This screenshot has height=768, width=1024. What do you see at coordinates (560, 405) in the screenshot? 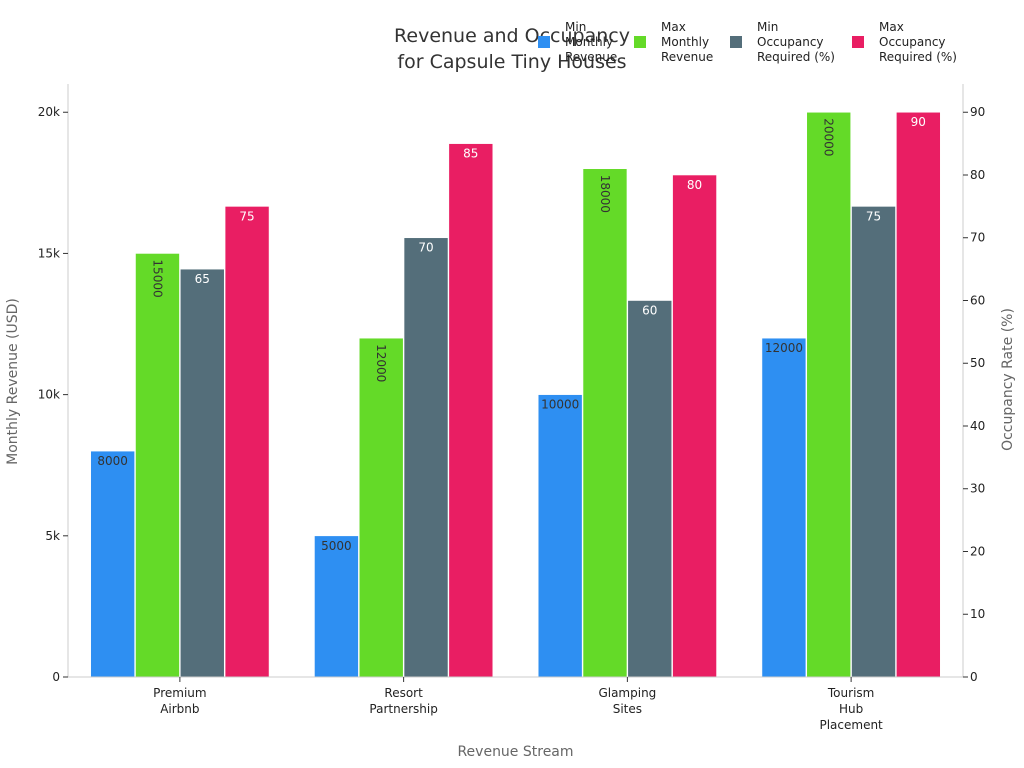
I see `bar-value-label: 10000` at bounding box center [560, 405].